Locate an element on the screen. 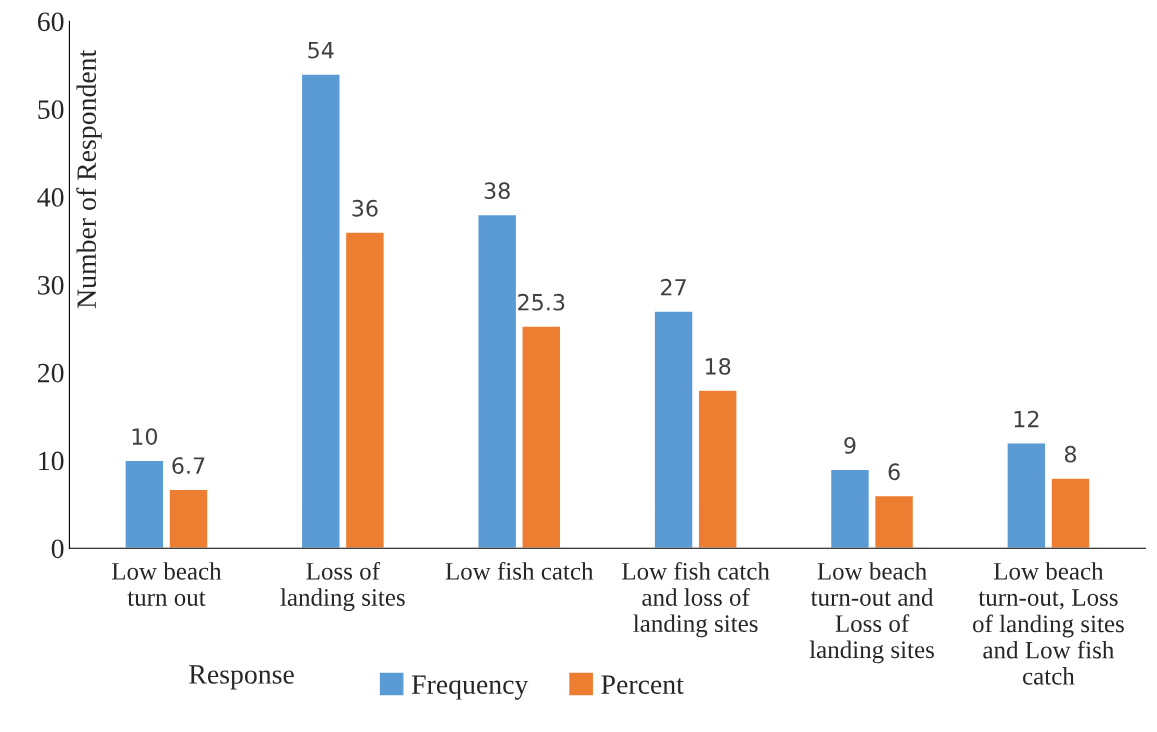  data-label: 12 is located at coordinates (1026, 419).